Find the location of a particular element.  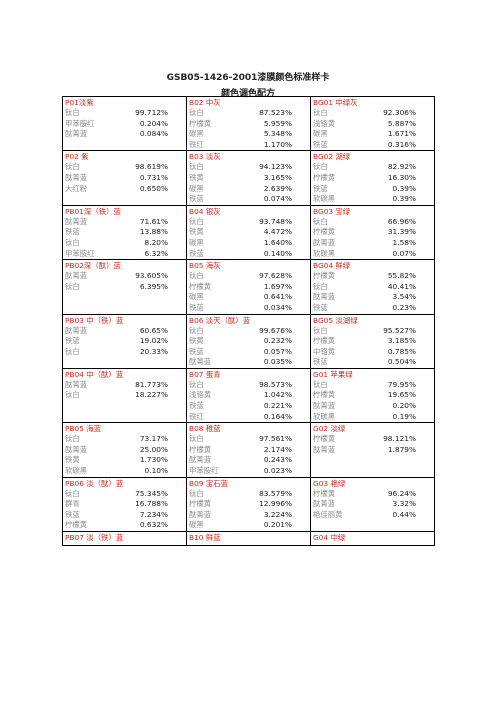

pigment-percent: 1.879% is located at coordinates (401, 449).